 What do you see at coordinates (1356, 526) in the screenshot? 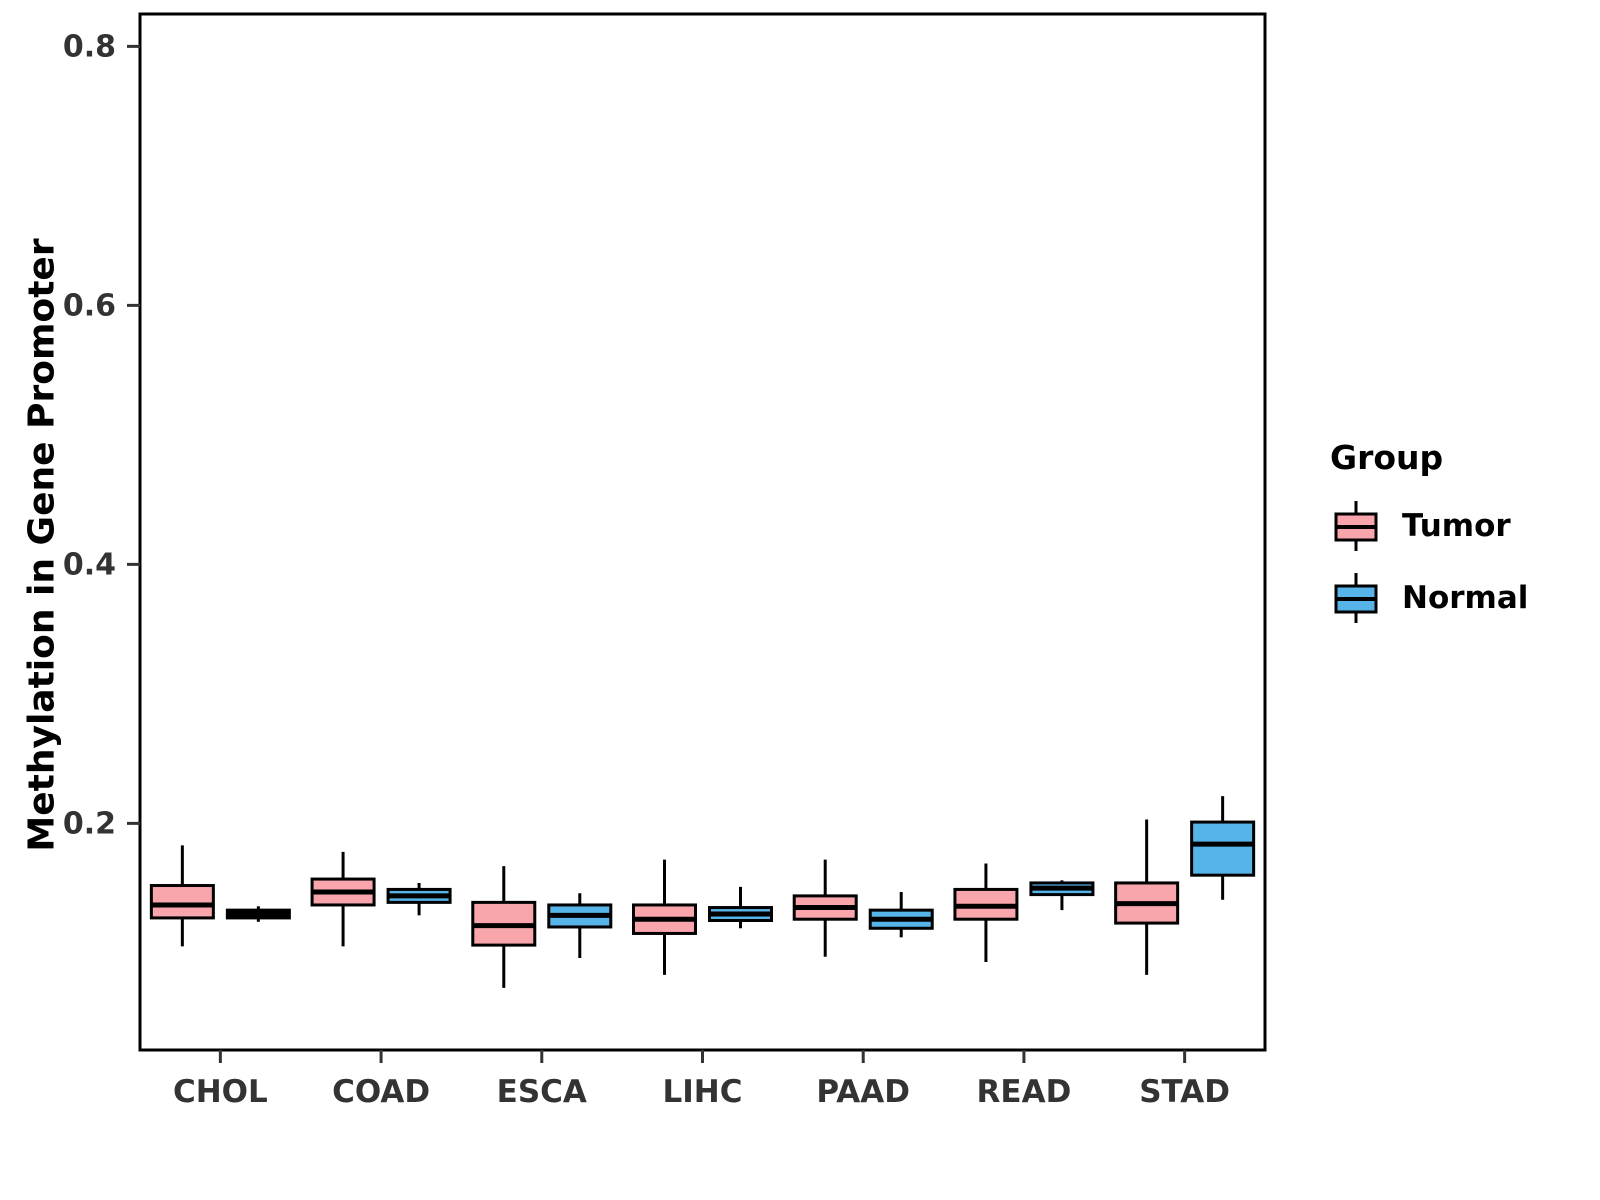
I see `tumor-boxplot-icon` at bounding box center [1356, 526].